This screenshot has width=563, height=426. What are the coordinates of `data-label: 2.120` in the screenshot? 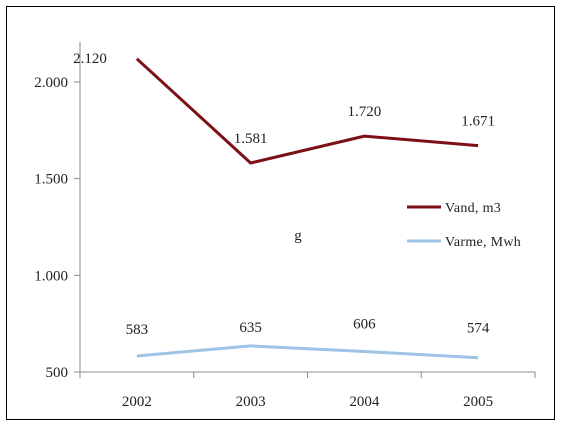 It's located at (90, 59).